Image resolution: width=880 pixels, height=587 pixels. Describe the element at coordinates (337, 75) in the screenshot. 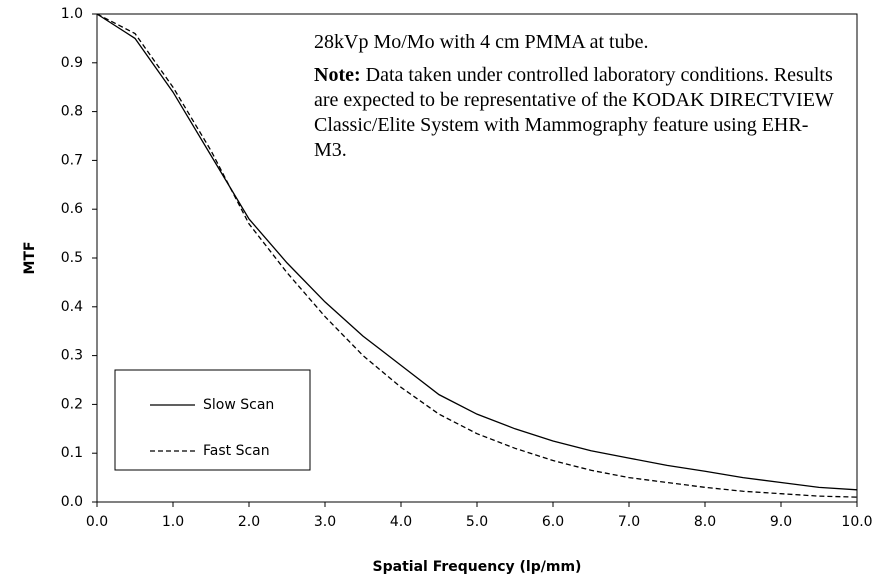

I see `note-label: Note:` at that location.